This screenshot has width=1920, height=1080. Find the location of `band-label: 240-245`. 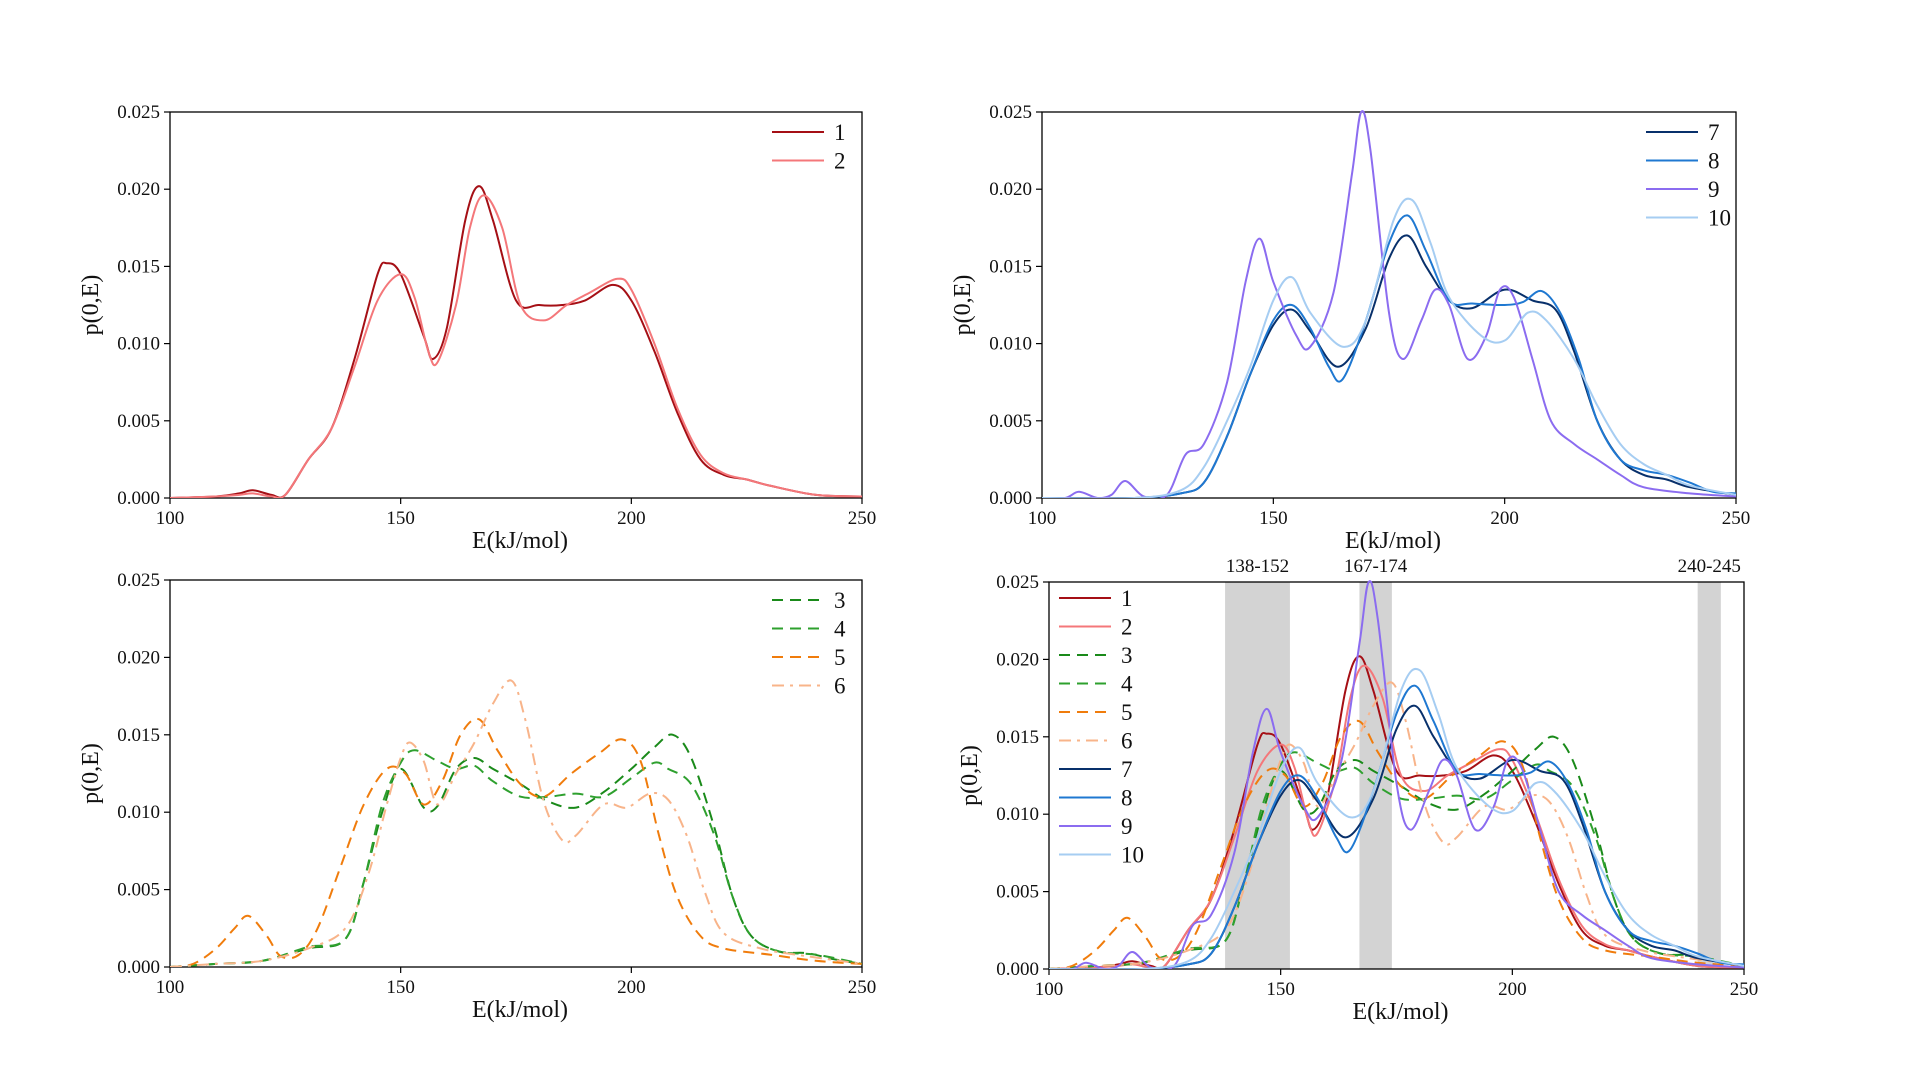

band-label: 240-245 is located at coordinates (1709, 566).